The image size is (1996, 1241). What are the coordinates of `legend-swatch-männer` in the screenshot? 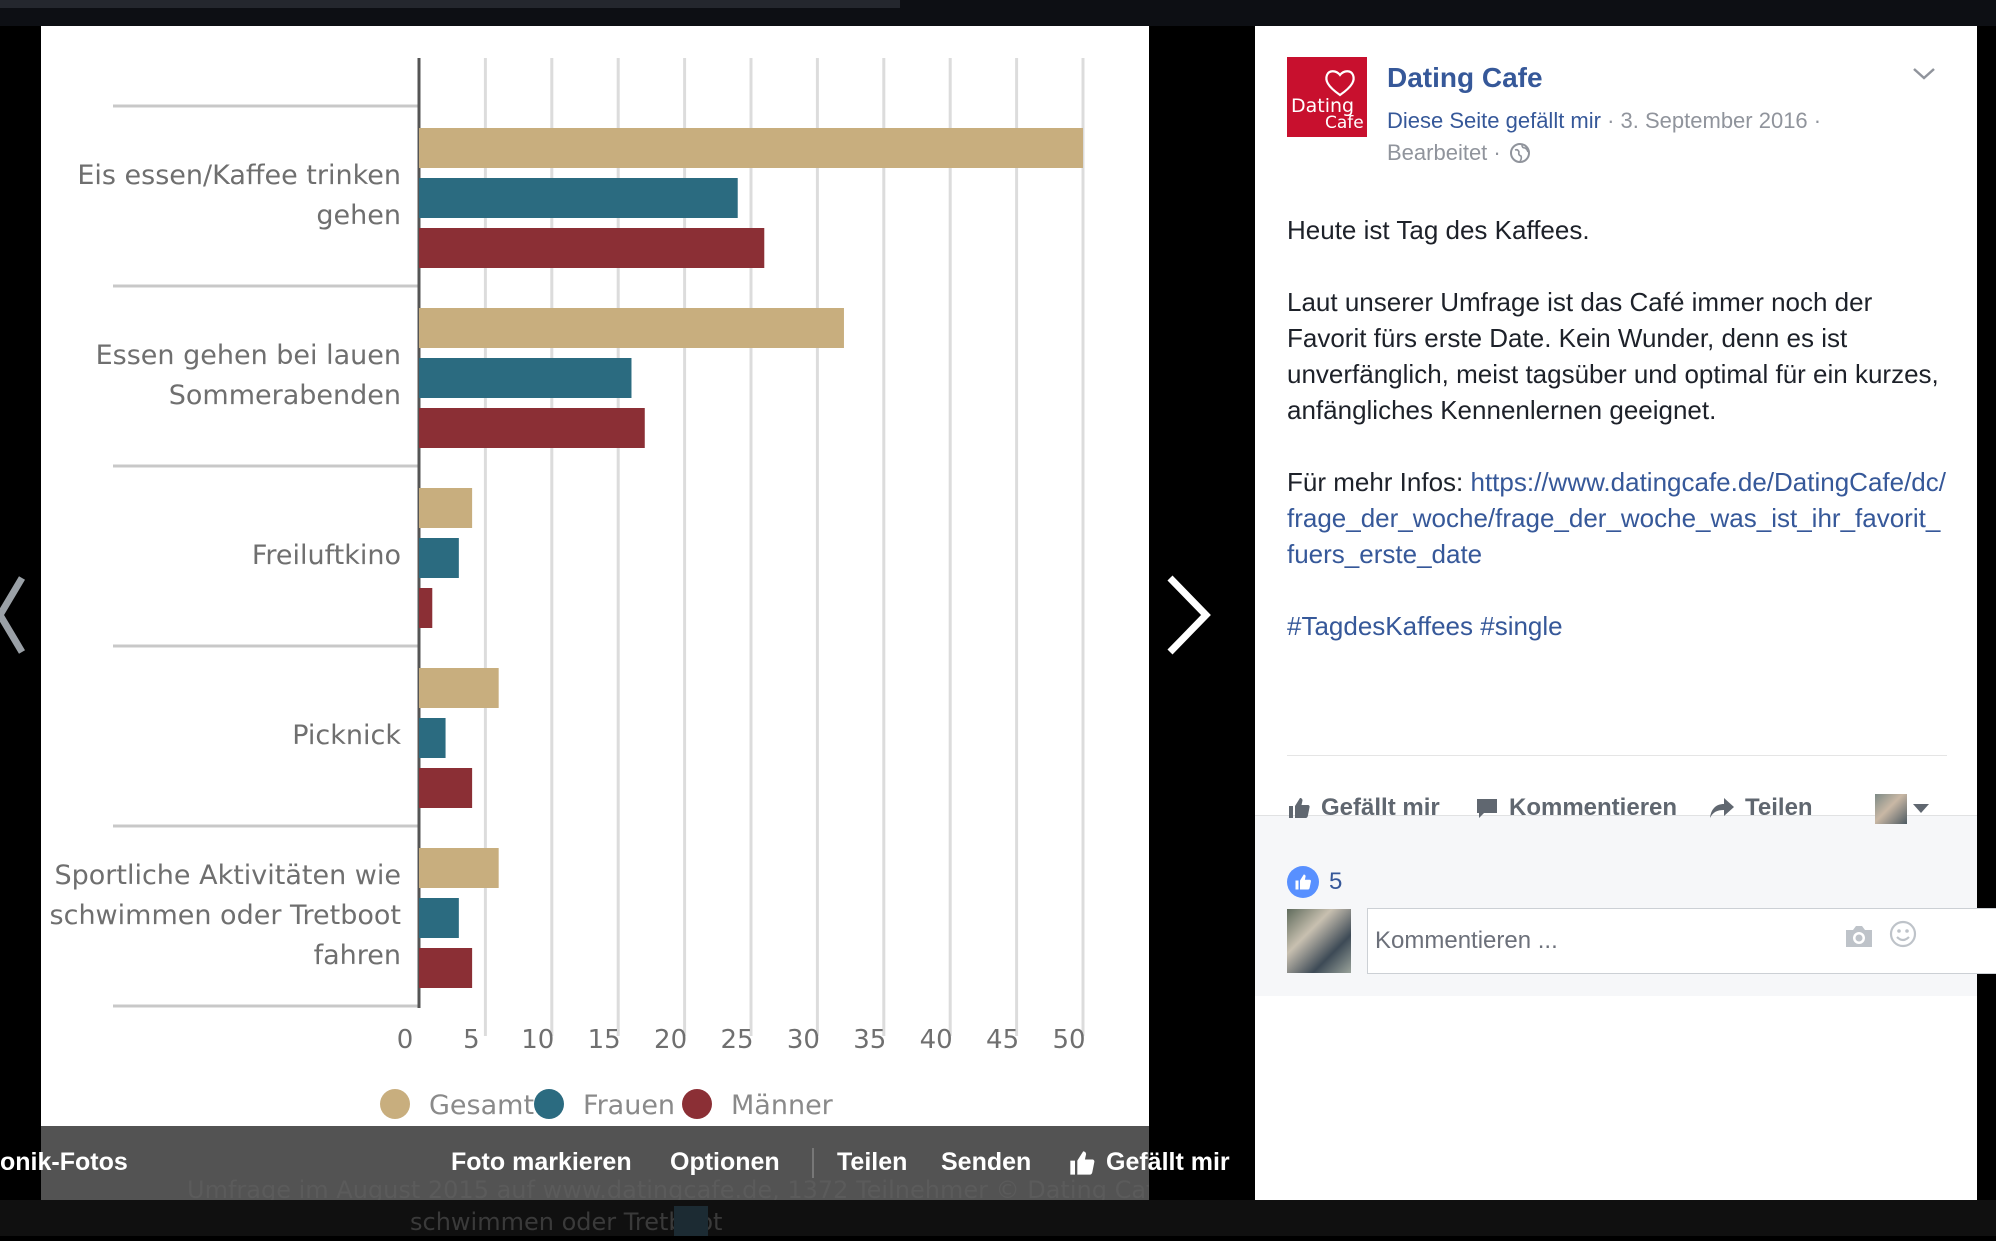 It's located at (697, 1104).